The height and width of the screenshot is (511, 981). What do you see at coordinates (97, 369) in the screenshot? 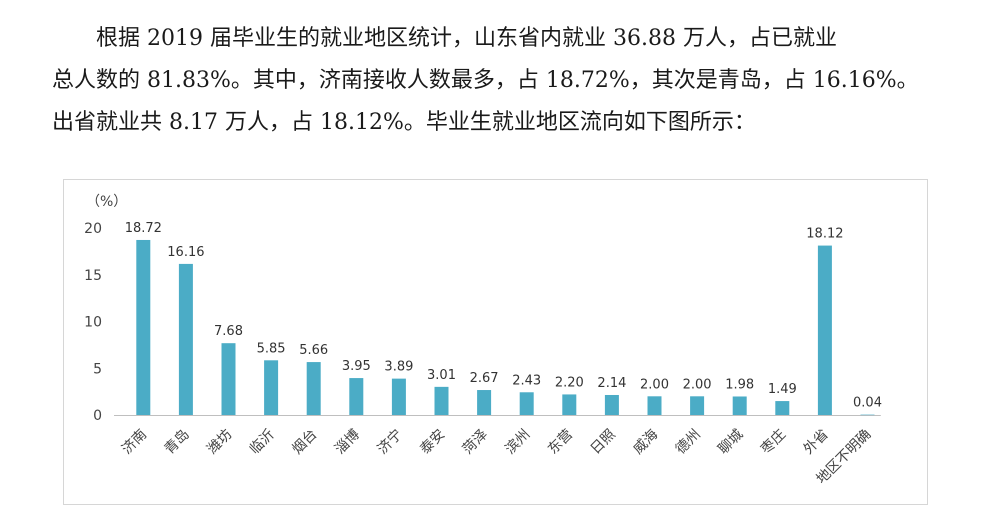
I see `y-tick-label: 5` at bounding box center [97, 369].